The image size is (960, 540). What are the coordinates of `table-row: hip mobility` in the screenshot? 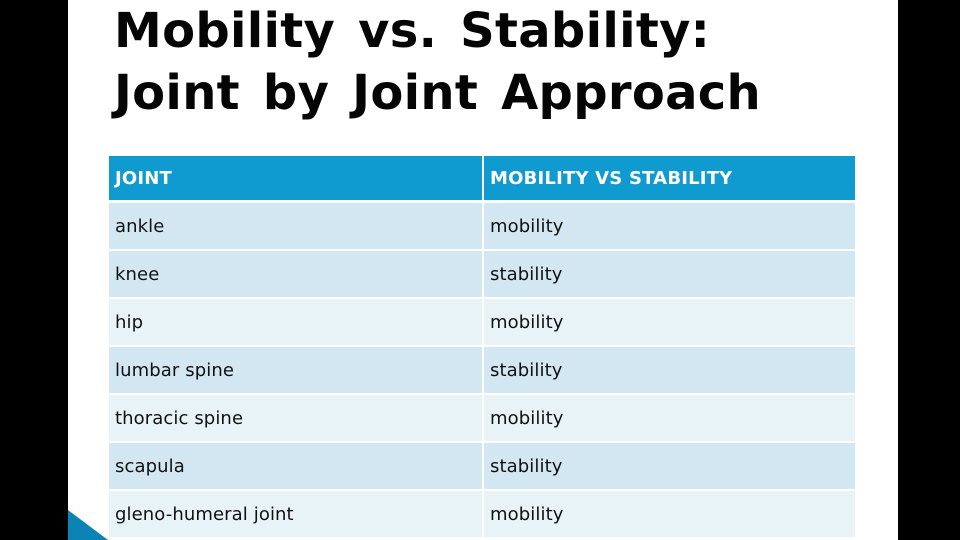 It's located at (482, 323).